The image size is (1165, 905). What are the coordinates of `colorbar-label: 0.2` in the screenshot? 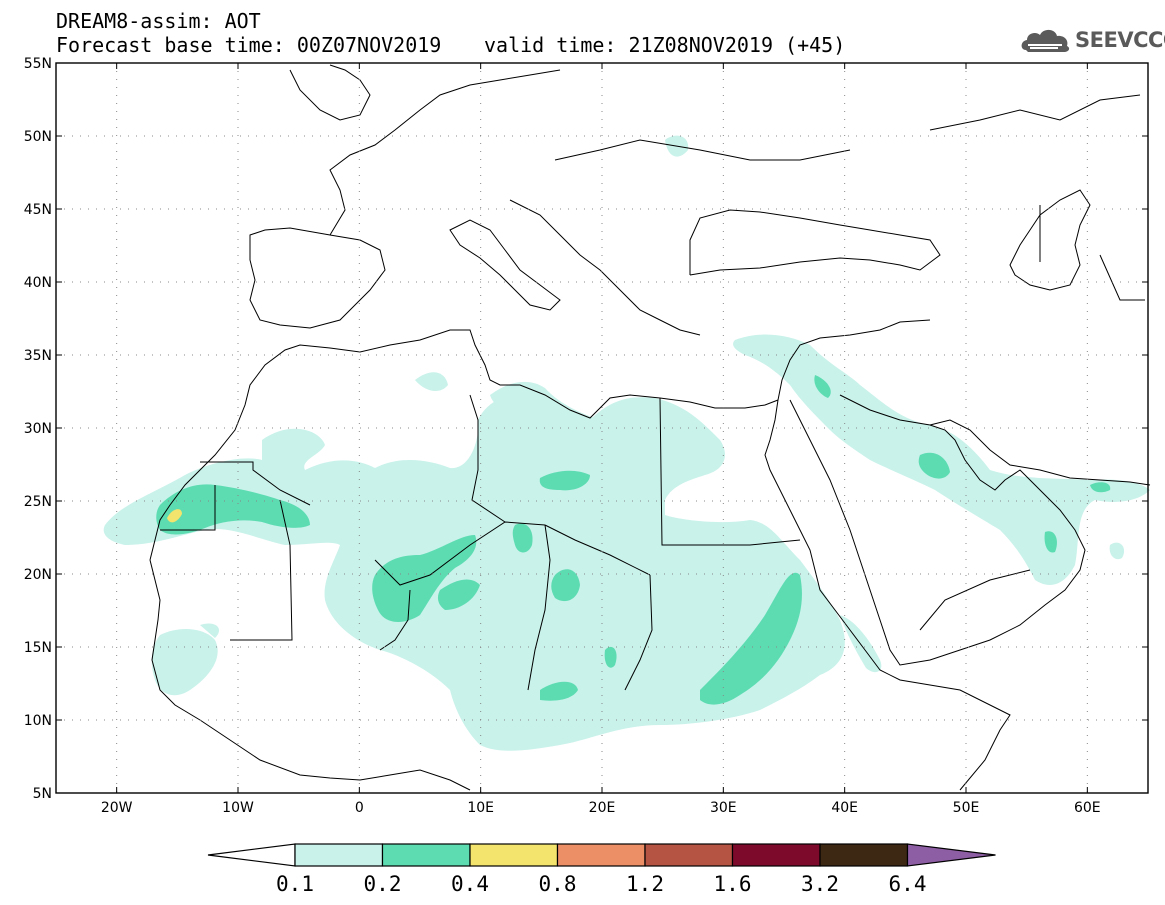 It's located at (383, 884).